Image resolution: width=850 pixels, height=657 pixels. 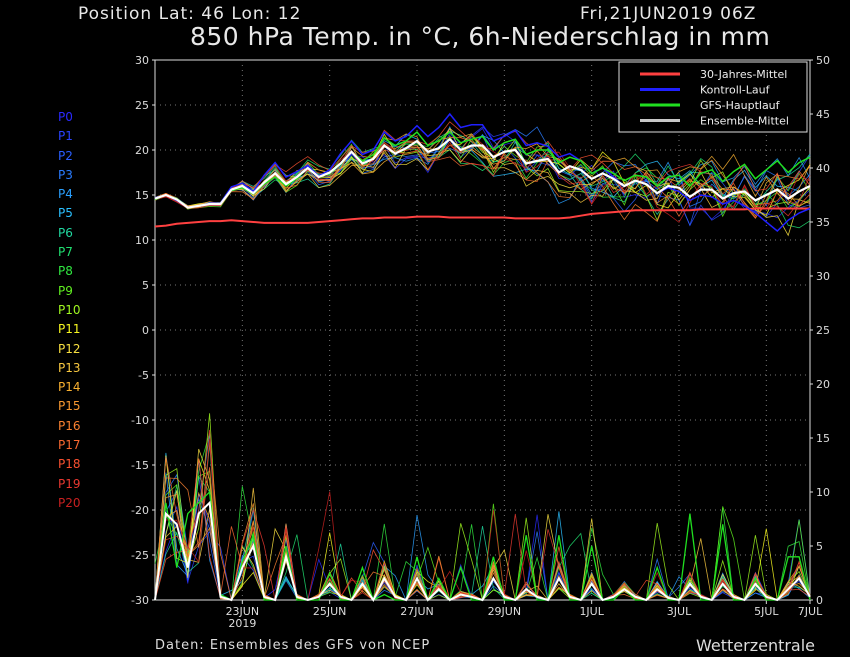 I want to click on member-label-p6: P6, so click(x=65, y=232).